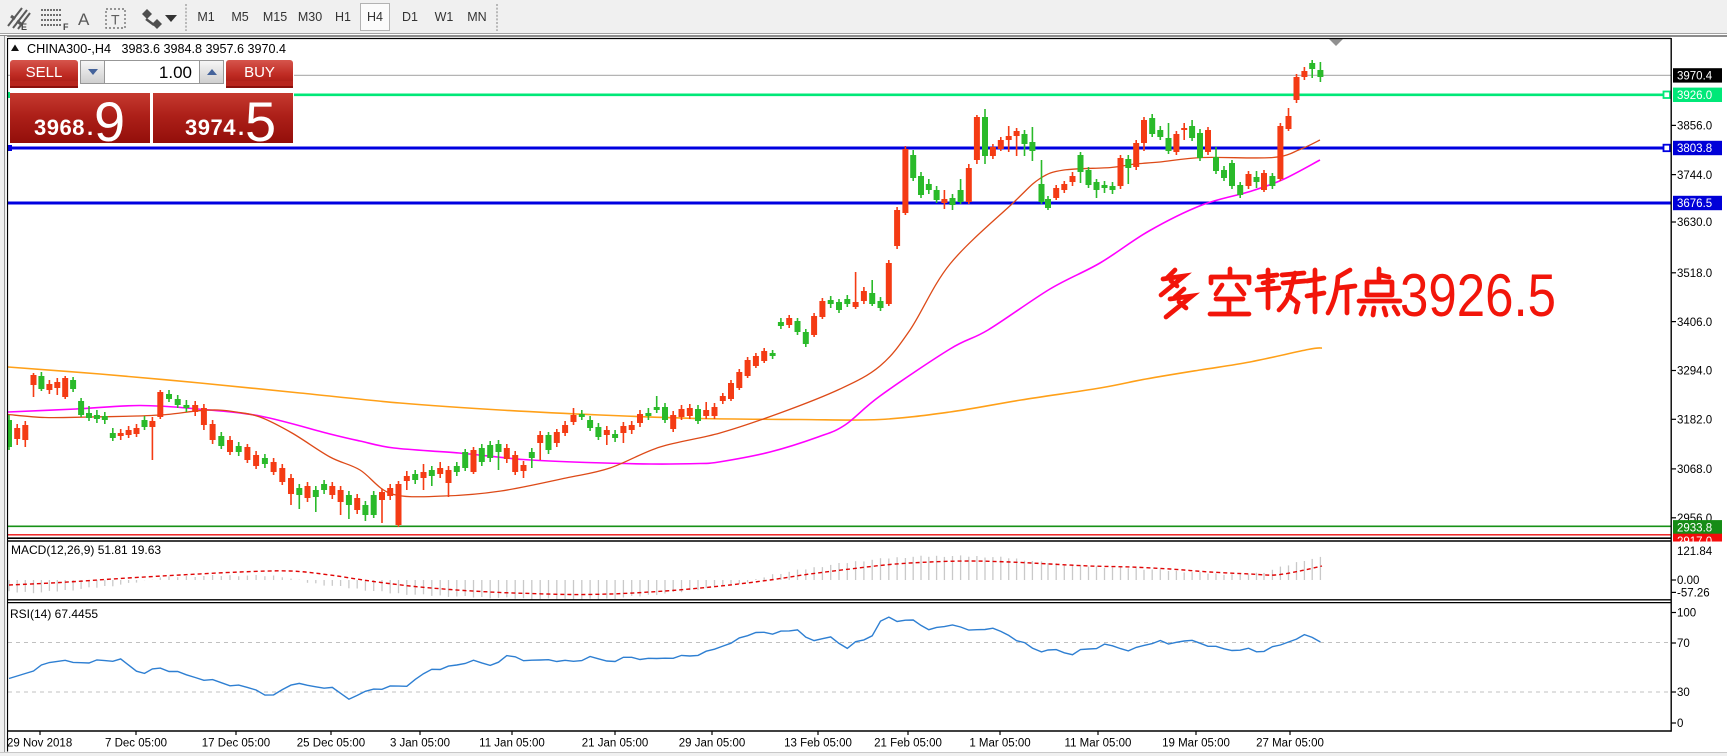  What do you see at coordinates (1694, 96) in the screenshot?
I see `svg-text: 3926.0` at bounding box center [1694, 96].